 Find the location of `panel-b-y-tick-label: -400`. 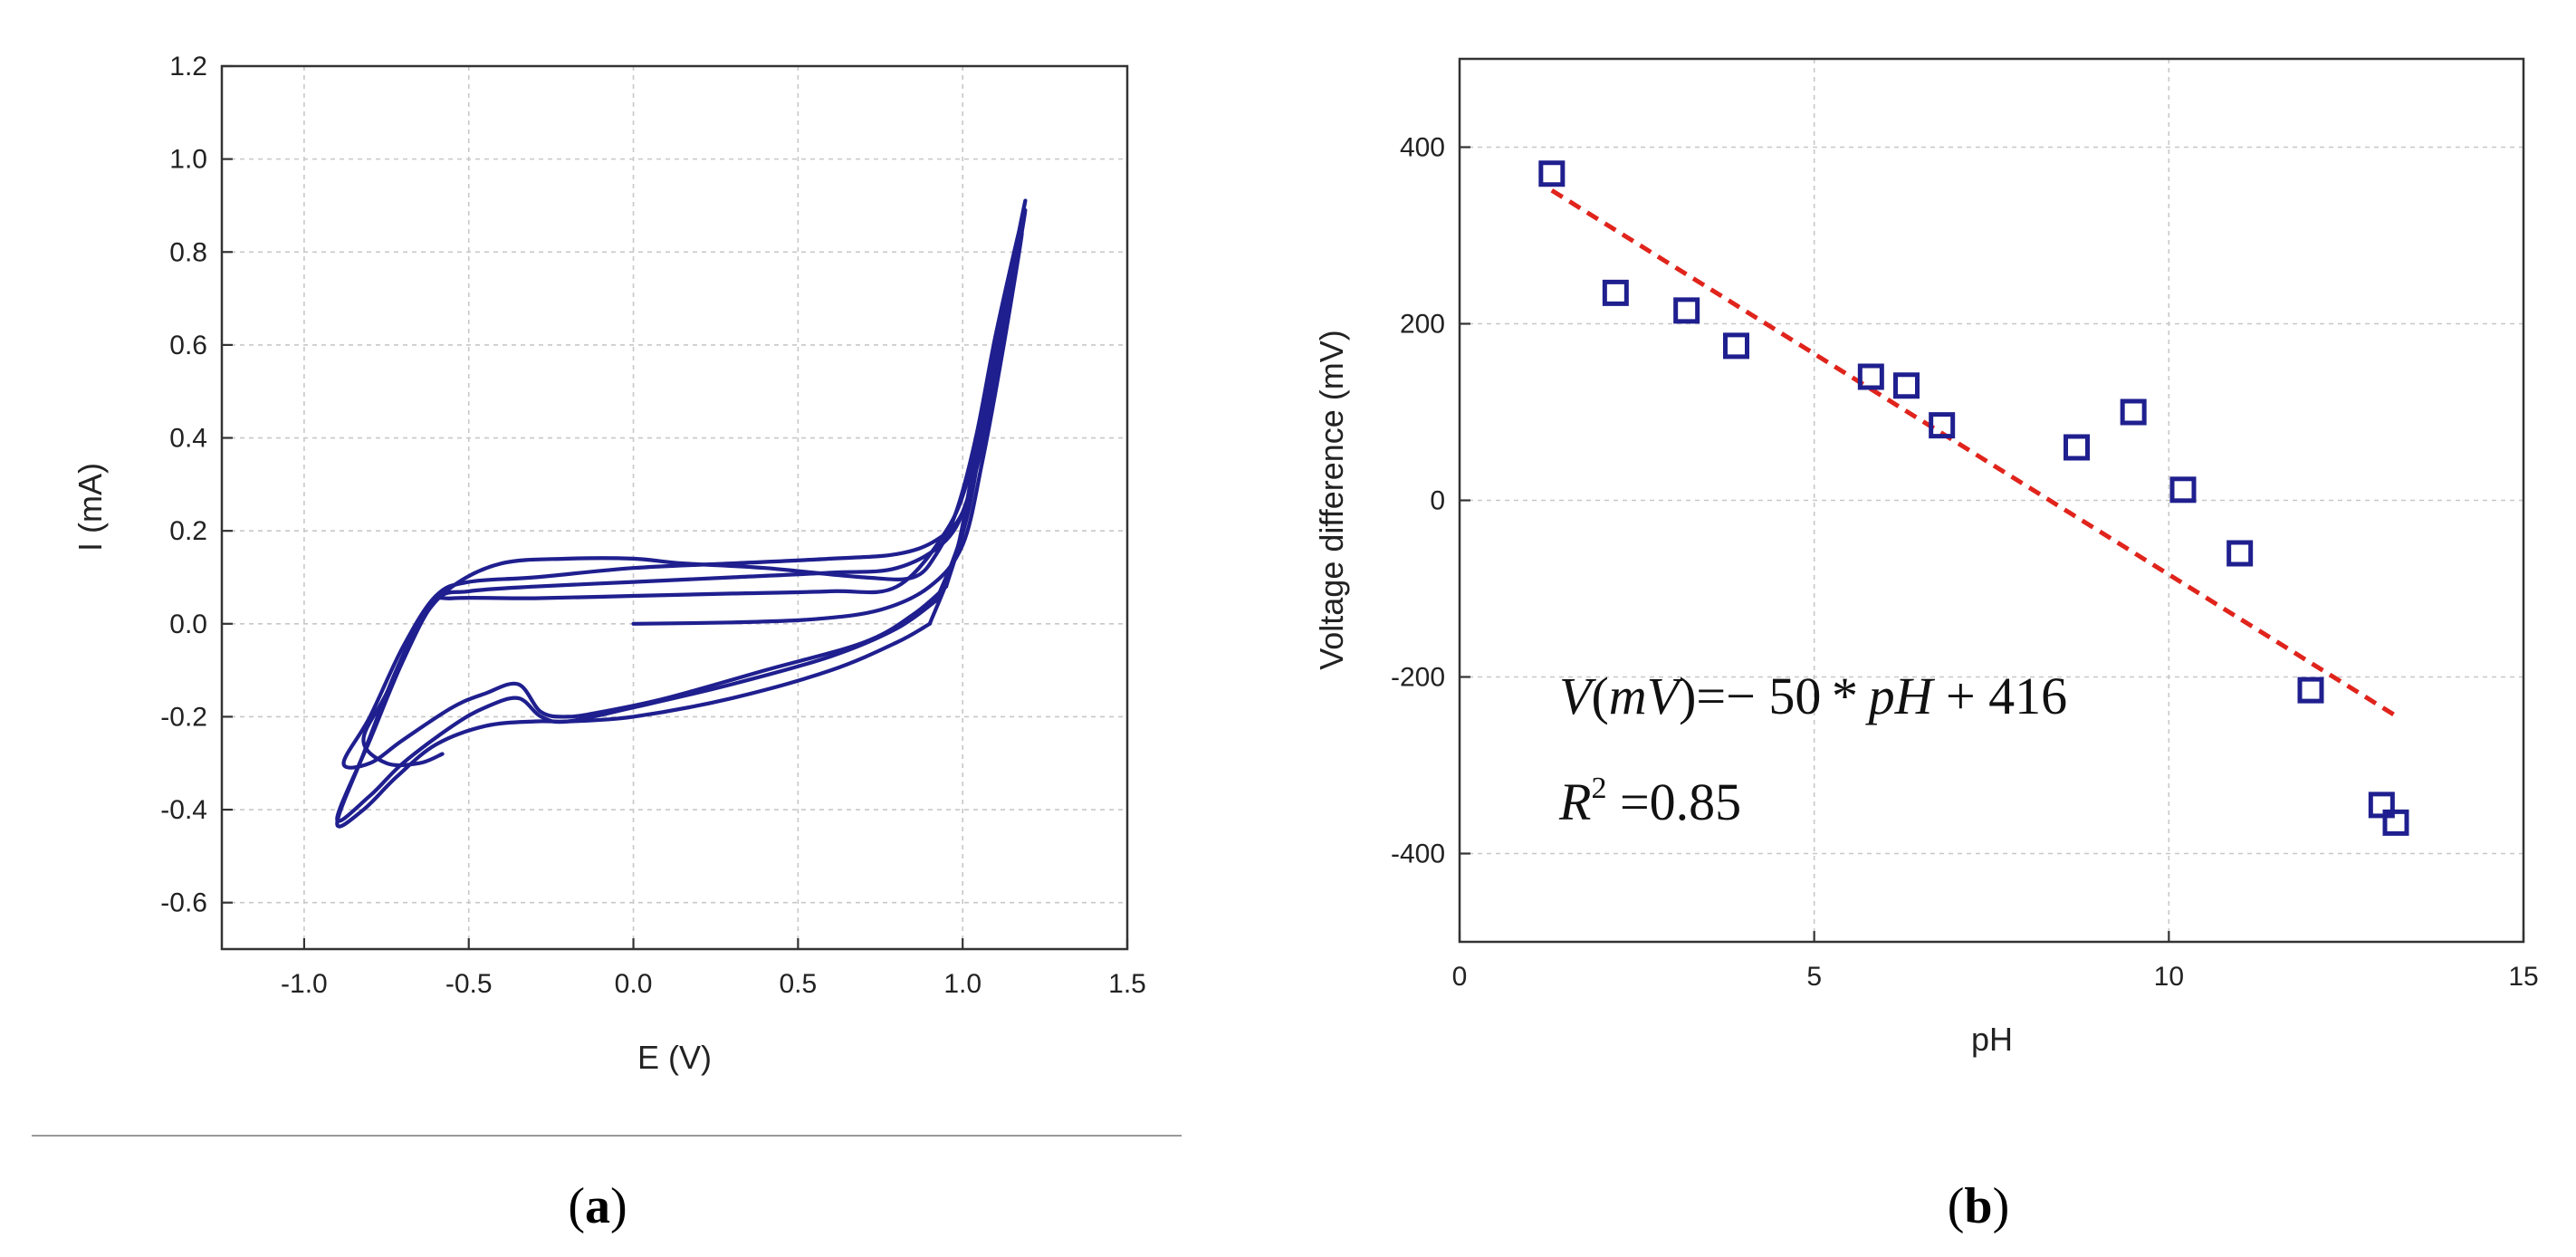

panel-b-y-tick-label: -400 is located at coordinates (1418, 854).